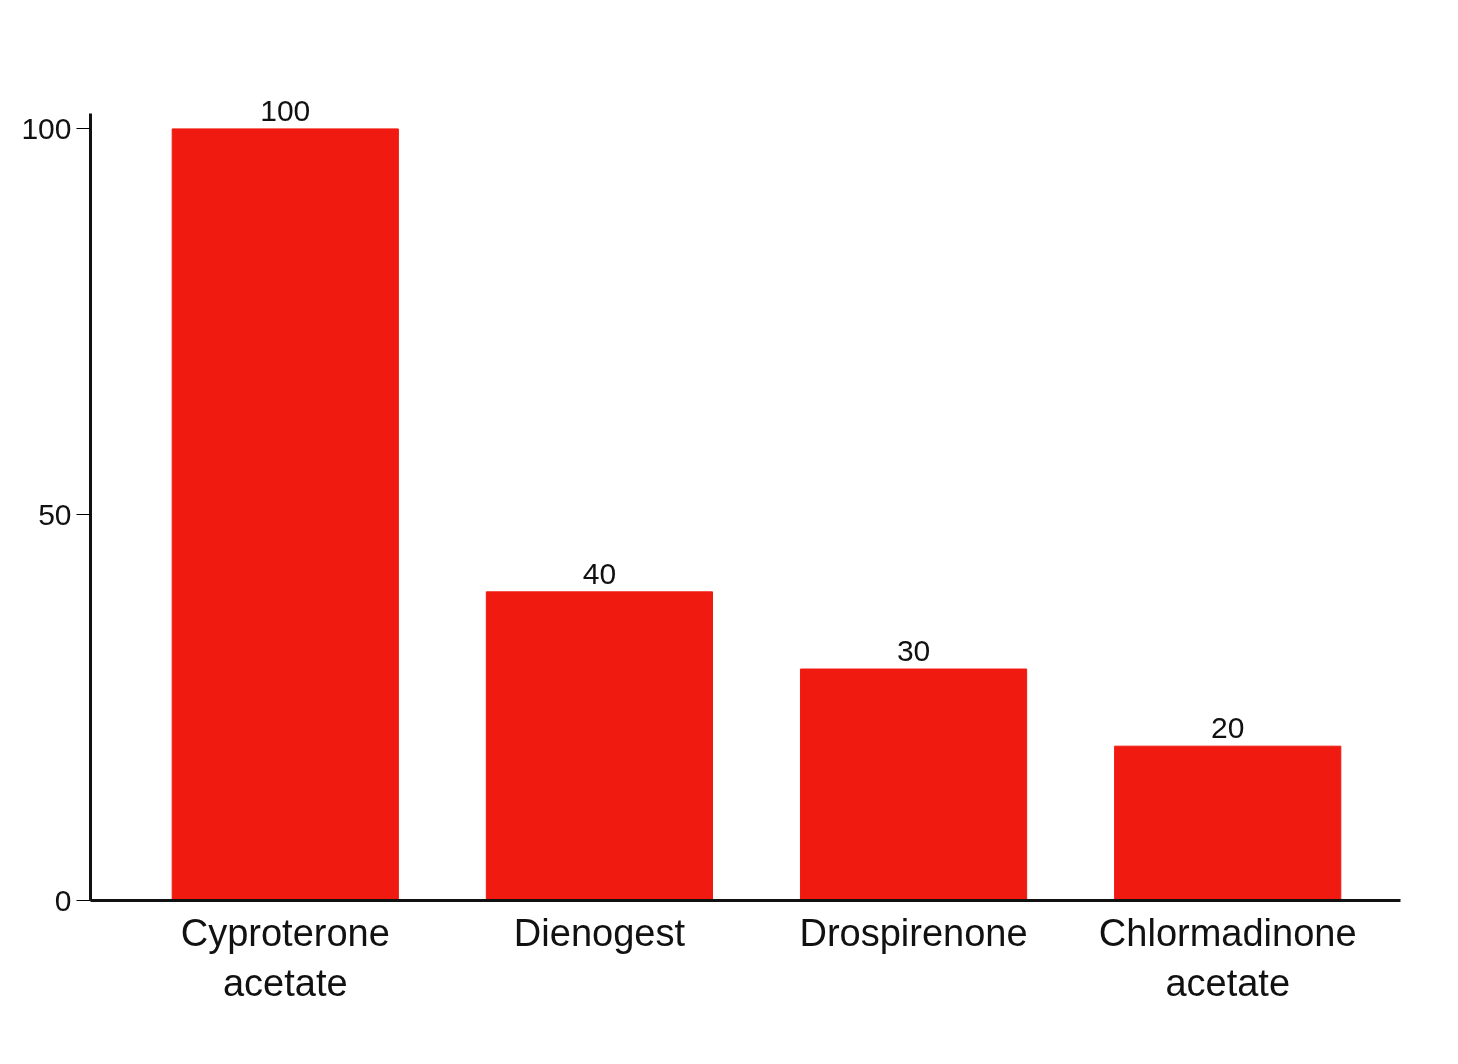  Describe the element at coordinates (913, 932) in the screenshot. I see `x-tick-label: Drospirenone` at that location.